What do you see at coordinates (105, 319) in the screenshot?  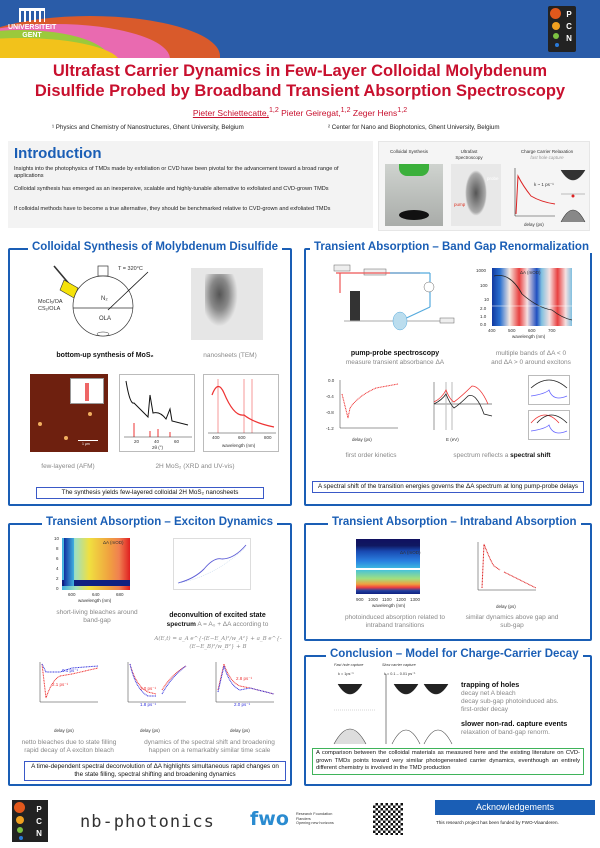 I see `flask-solvent: OLA` at bounding box center [105, 319].